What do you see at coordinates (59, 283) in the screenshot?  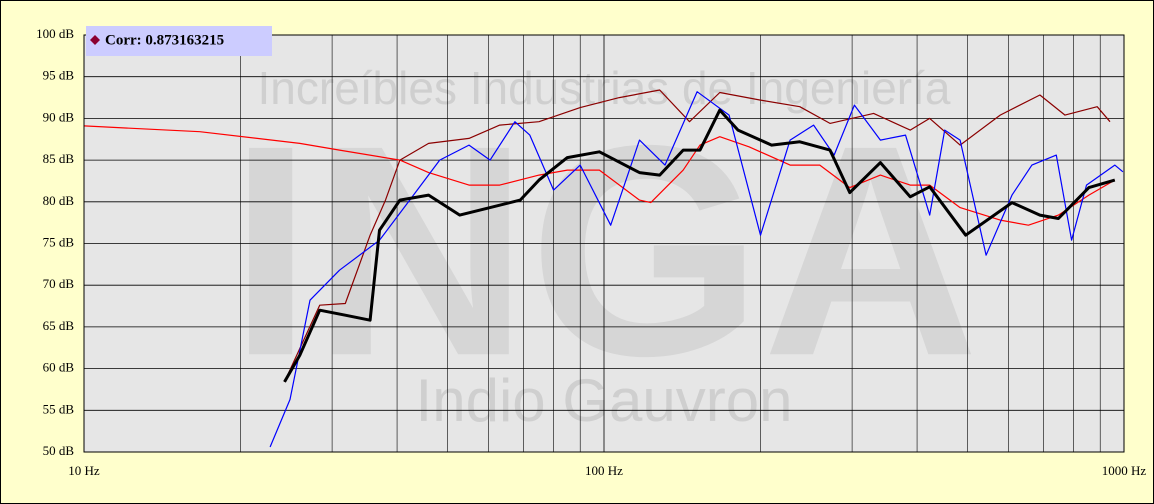 I see `y-tick-label: 70 dB` at bounding box center [59, 283].